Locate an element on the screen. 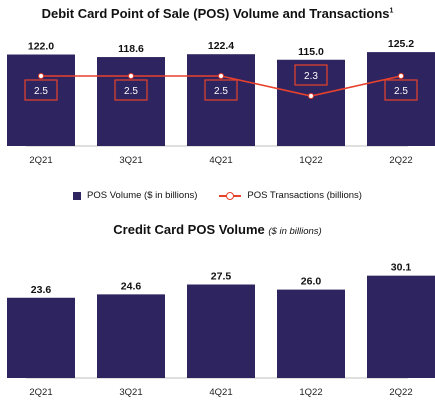 The width and height of the screenshot is (435, 407). debit-x-tick-label: 2Q22 is located at coordinates (400, 160).